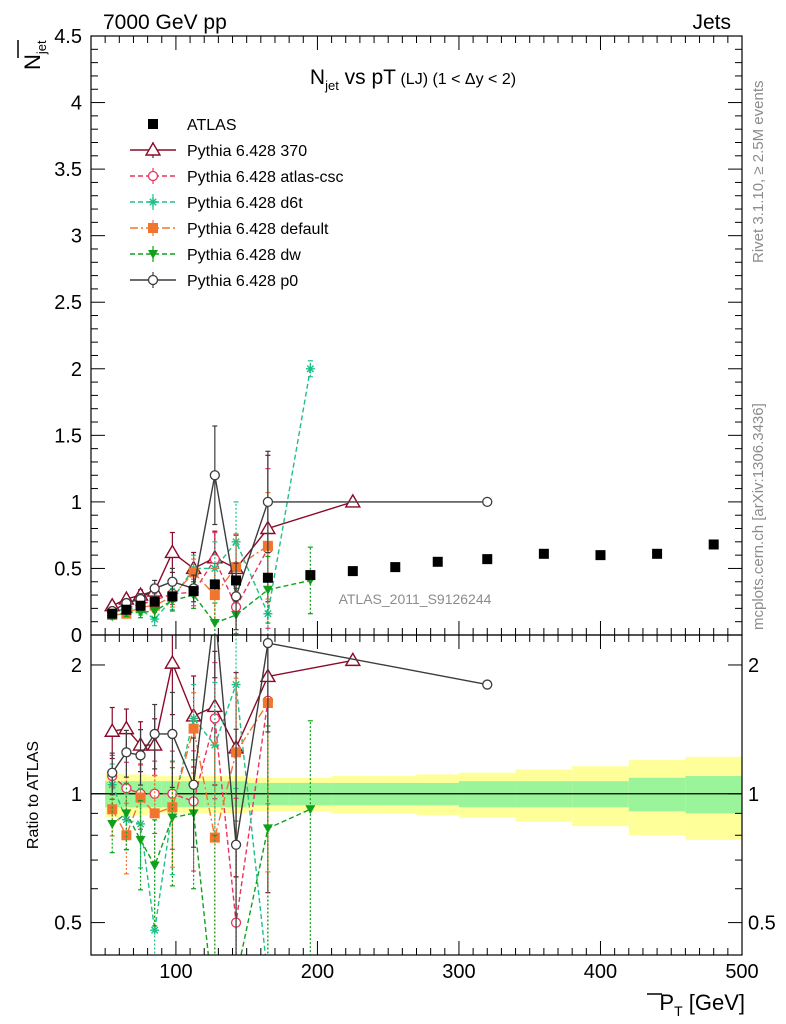 This screenshot has height=1024, width=786. Describe the element at coordinates (76, 237) in the screenshot. I see `y-tick-label: 3` at that location.